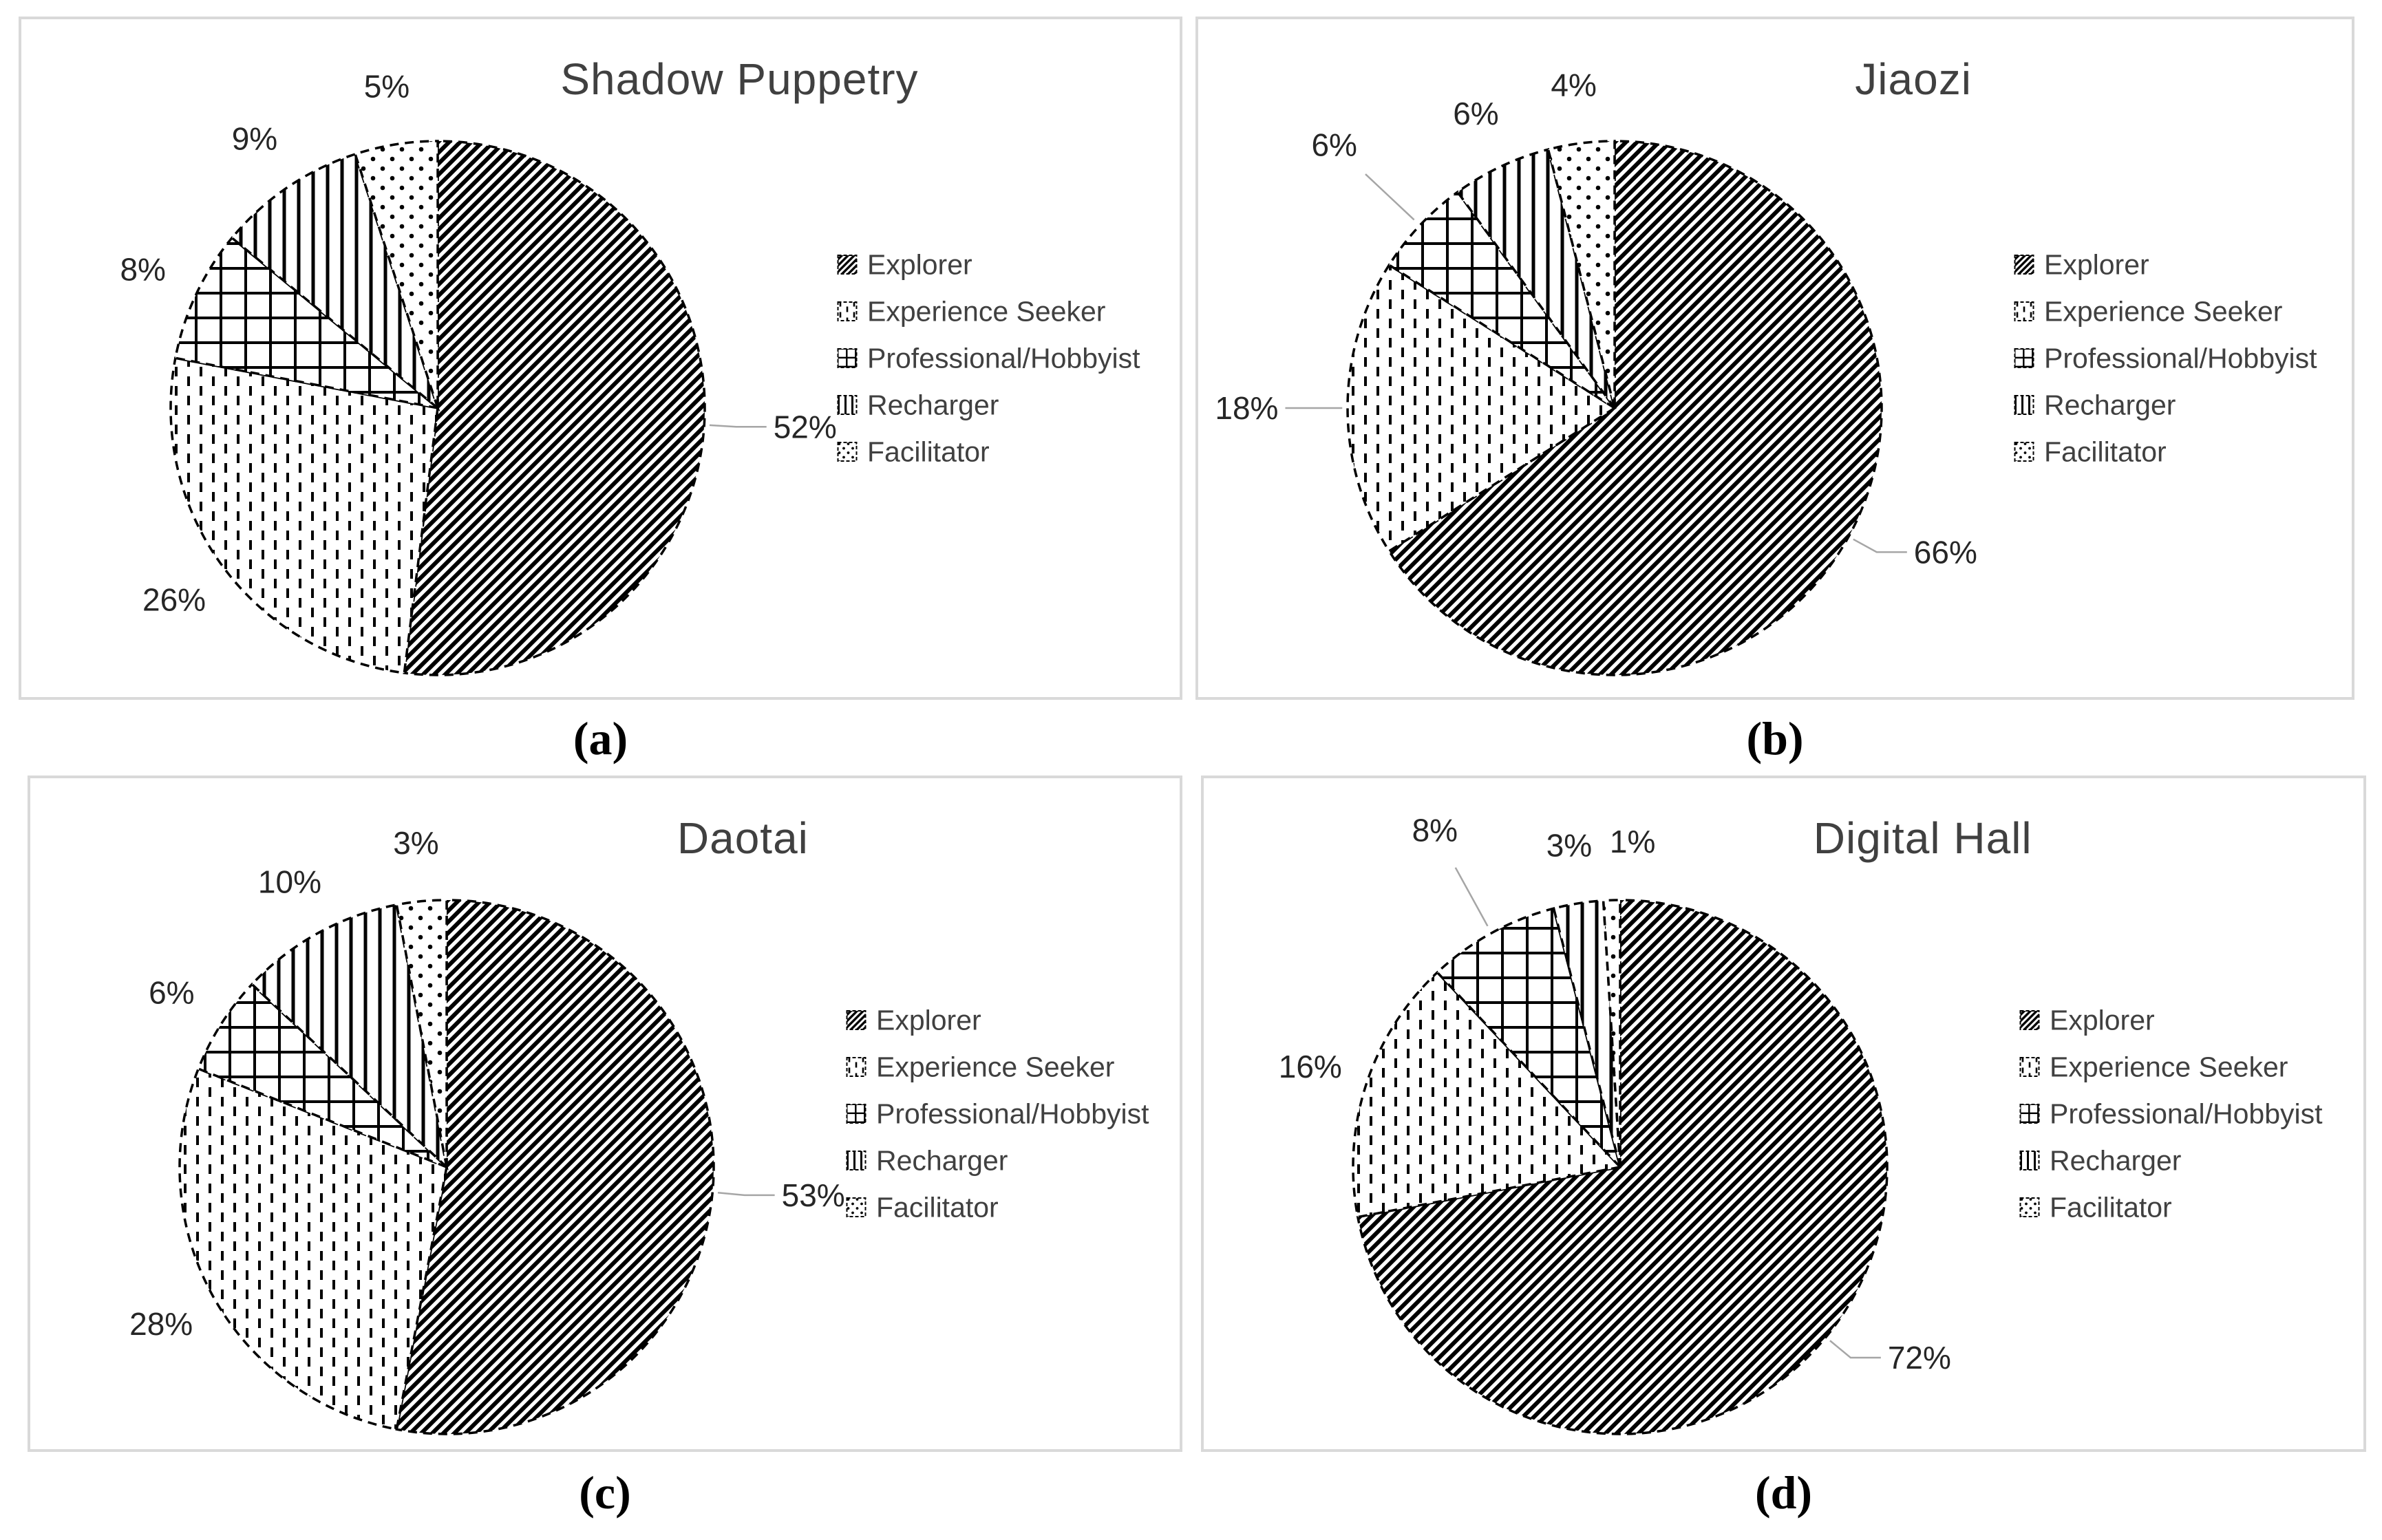 The width and height of the screenshot is (2382, 1540). What do you see at coordinates (1919, 1358) in the screenshot?
I see `percent-label-explorer: 72%` at bounding box center [1919, 1358].